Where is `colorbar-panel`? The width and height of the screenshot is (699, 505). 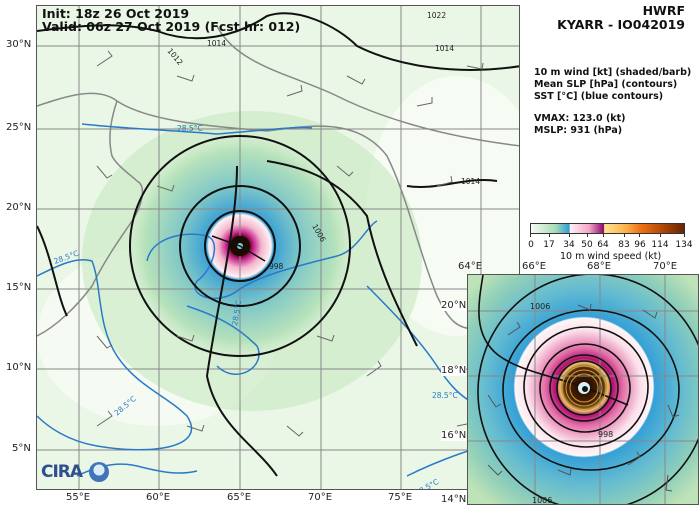 colorbar-panel is located at coordinates (609, 243).